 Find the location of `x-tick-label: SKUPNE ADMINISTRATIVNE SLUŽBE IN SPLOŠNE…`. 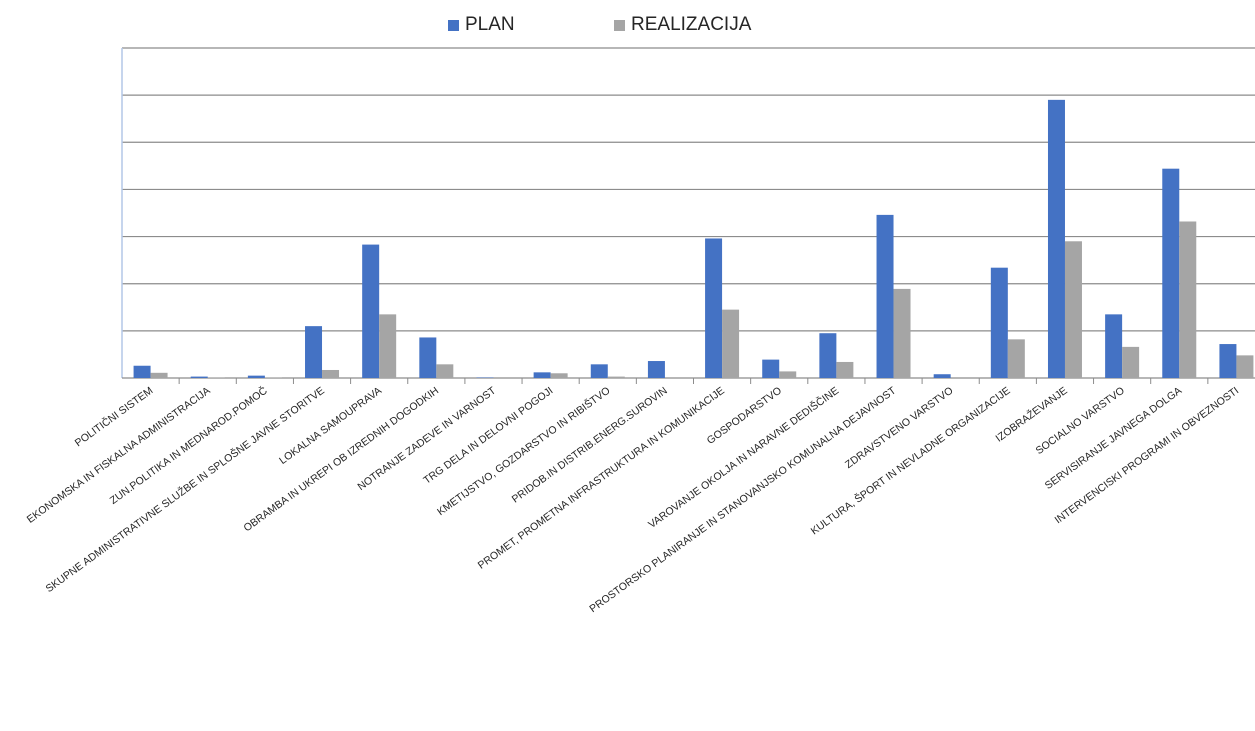

x-tick-label: SKUPNE ADMINISTRATIVNE SLUŽBE IN SPLOŠNE… is located at coordinates (185, 489).